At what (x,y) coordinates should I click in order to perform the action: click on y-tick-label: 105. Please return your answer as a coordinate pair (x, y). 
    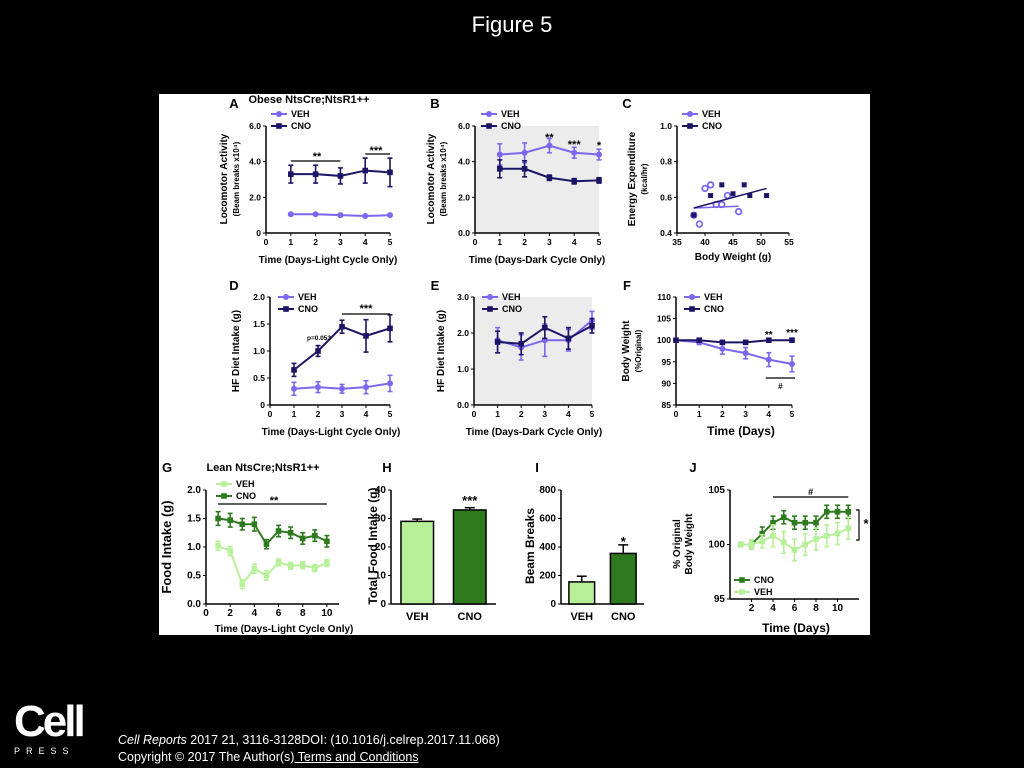
    Looking at the image, I should click on (716, 490).